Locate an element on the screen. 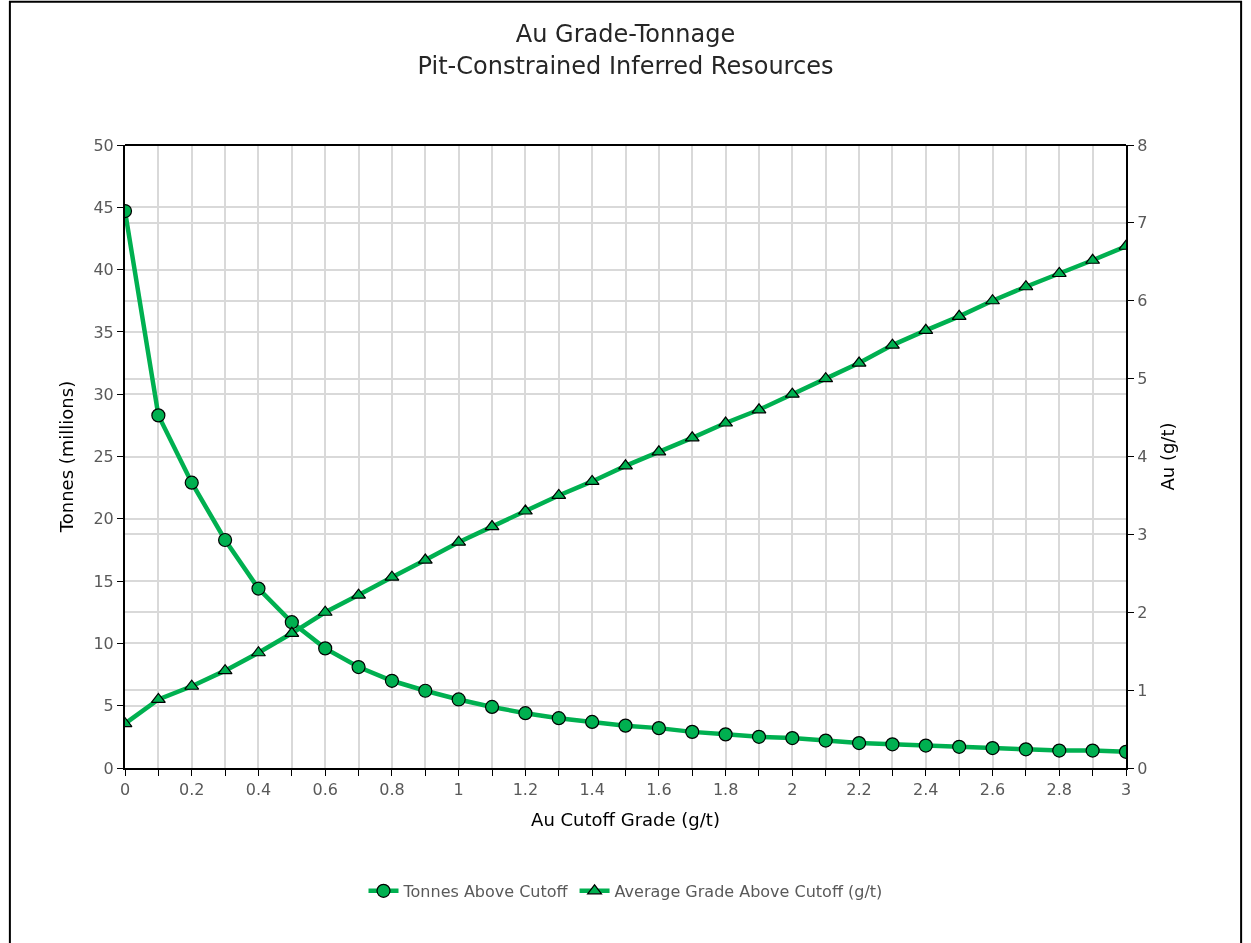 The image size is (1251, 943). y2-tick-label: 6 is located at coordinates (1142, 301).